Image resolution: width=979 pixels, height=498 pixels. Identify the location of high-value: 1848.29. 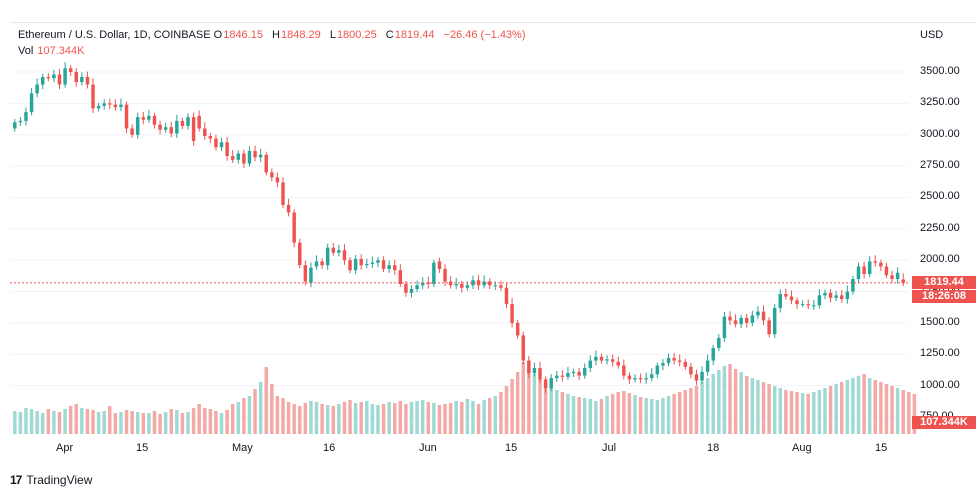
(300, 35).